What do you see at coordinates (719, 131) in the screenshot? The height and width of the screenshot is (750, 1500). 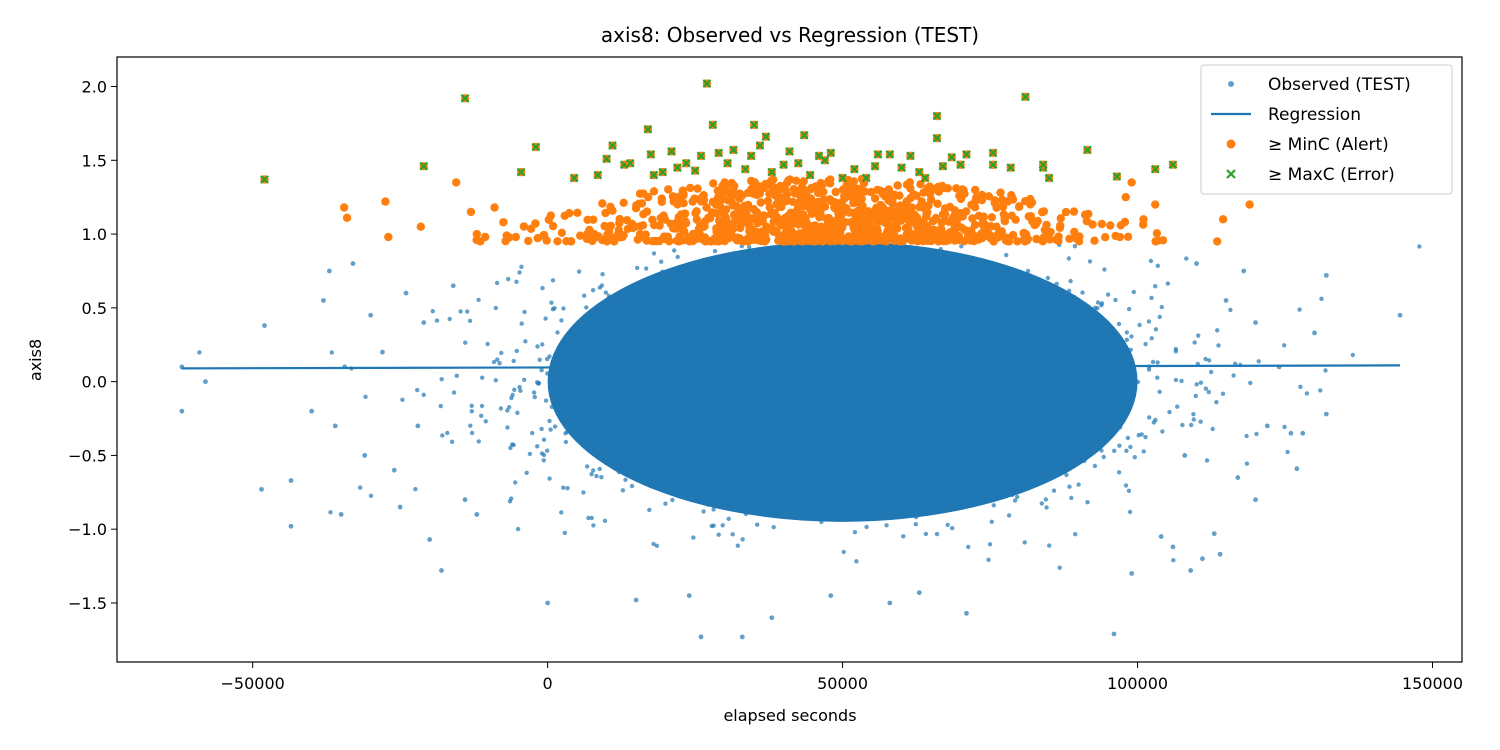 I see `series-error` at bounding box center [719, 131].